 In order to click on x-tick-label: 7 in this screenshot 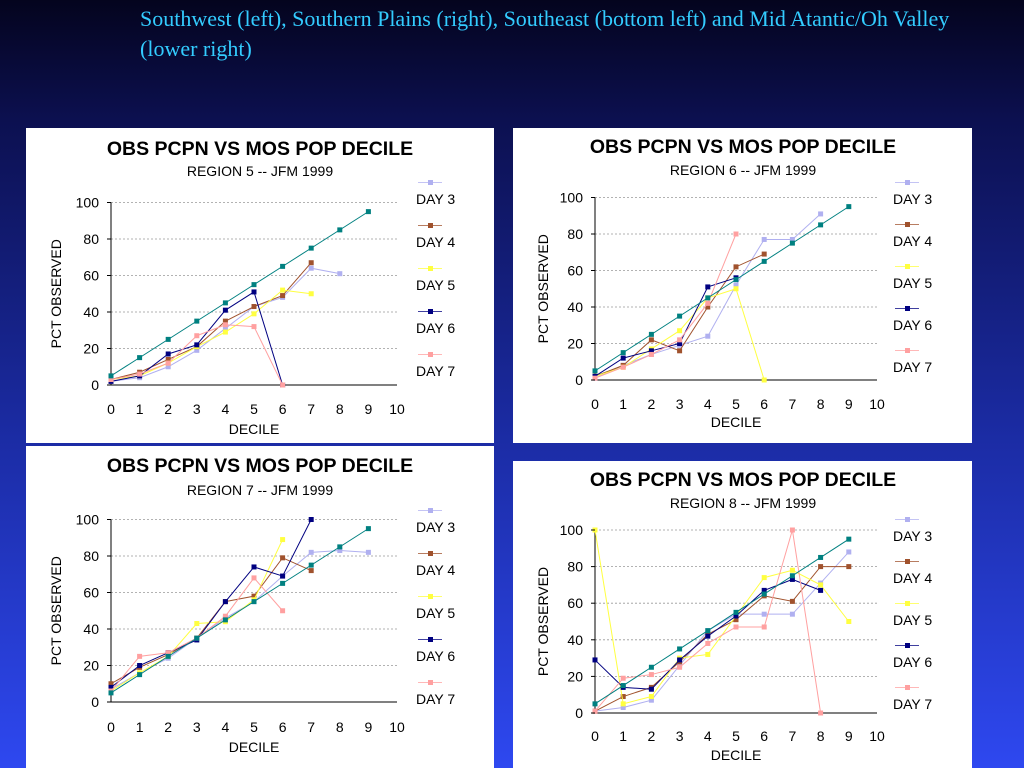, I will do `click(311, 409)`.